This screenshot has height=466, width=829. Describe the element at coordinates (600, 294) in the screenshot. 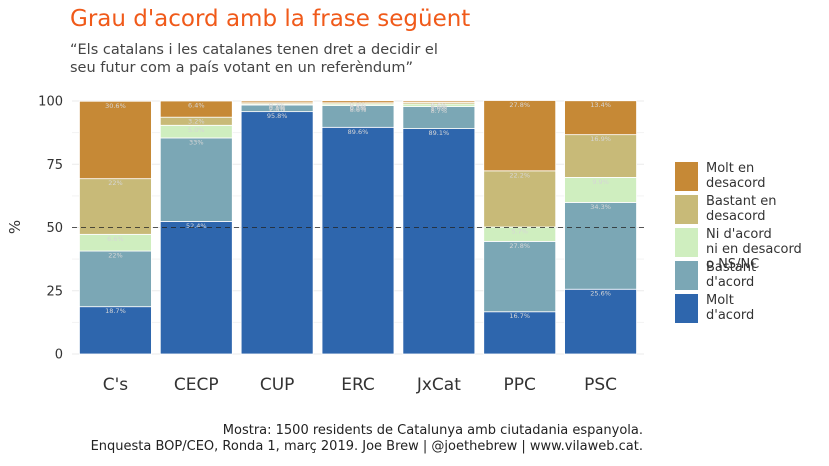

I see `data-label: 25.6%` at that location.